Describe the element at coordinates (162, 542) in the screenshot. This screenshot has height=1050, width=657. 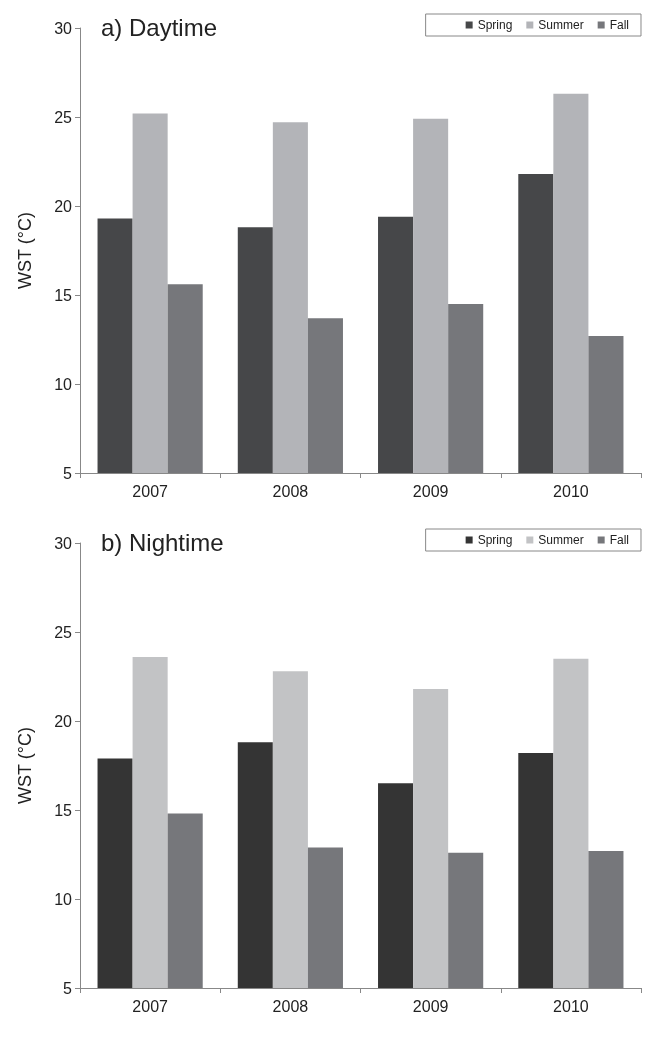
I see `chart-title: b) Nightime` at that location.